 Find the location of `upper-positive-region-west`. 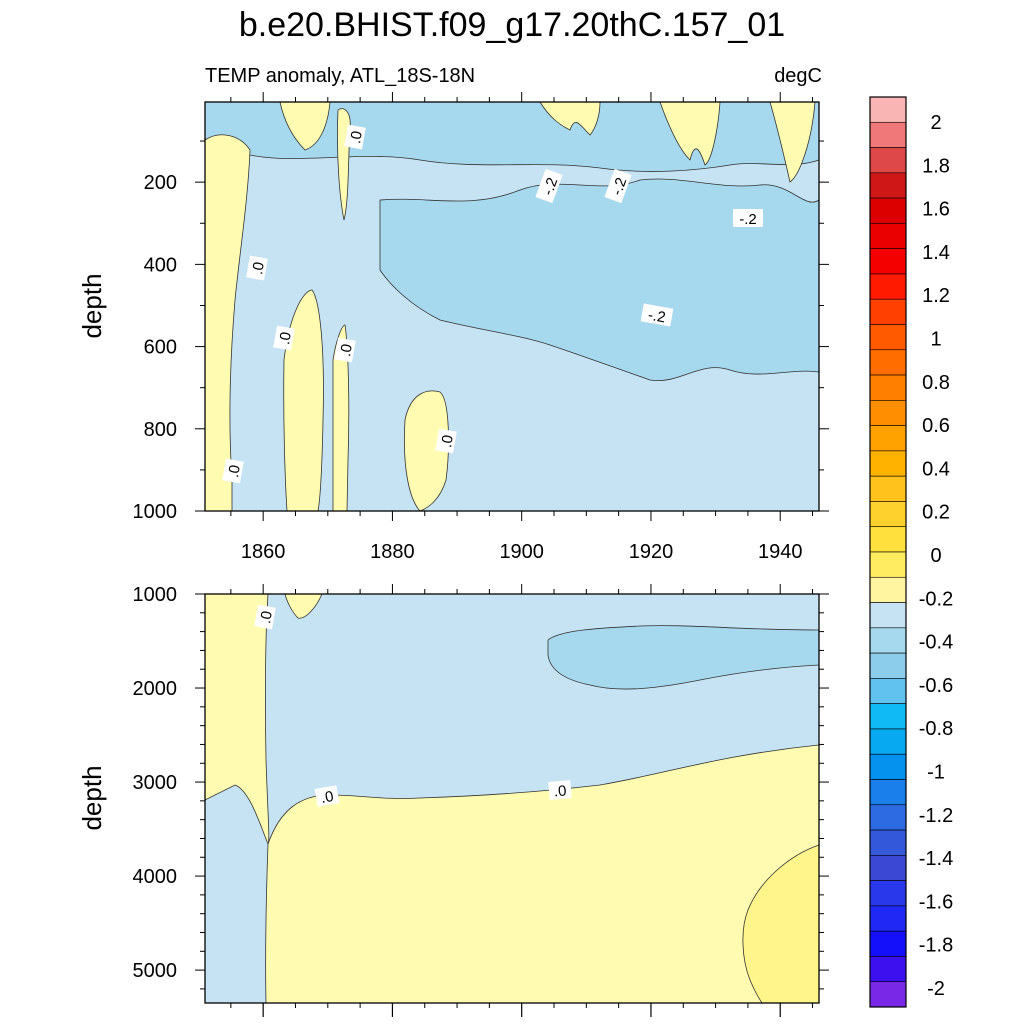

upper-positive-region-west is located at coordinates (227, 323).